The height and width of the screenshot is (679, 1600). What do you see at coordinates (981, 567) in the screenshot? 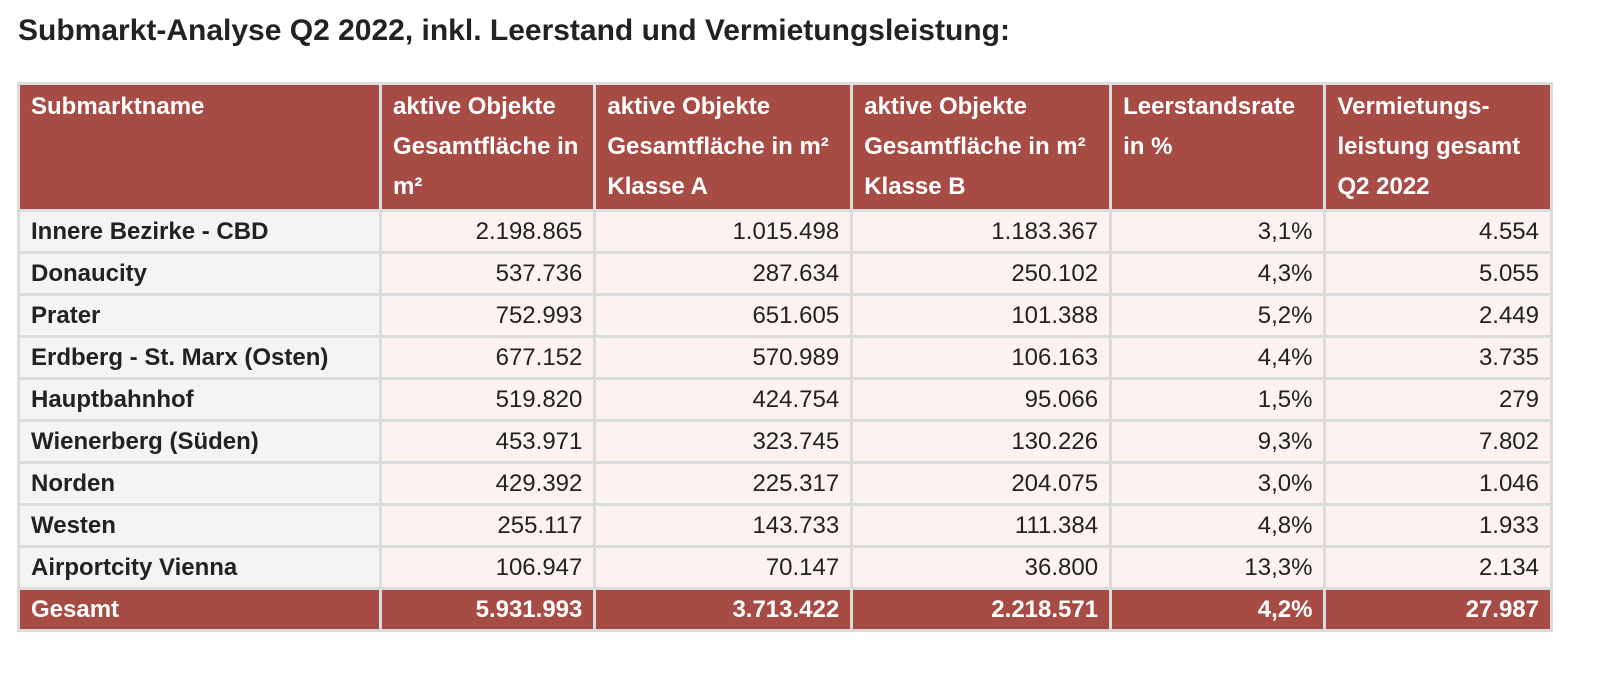
I see `cell: 36.800` at bounding box center [981, 567].